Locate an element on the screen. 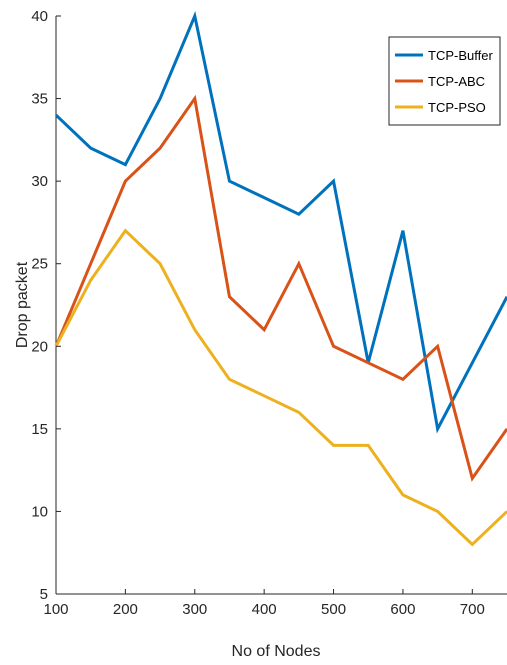  y-axis-label: Drop packet is located at coordinates (22, 304).